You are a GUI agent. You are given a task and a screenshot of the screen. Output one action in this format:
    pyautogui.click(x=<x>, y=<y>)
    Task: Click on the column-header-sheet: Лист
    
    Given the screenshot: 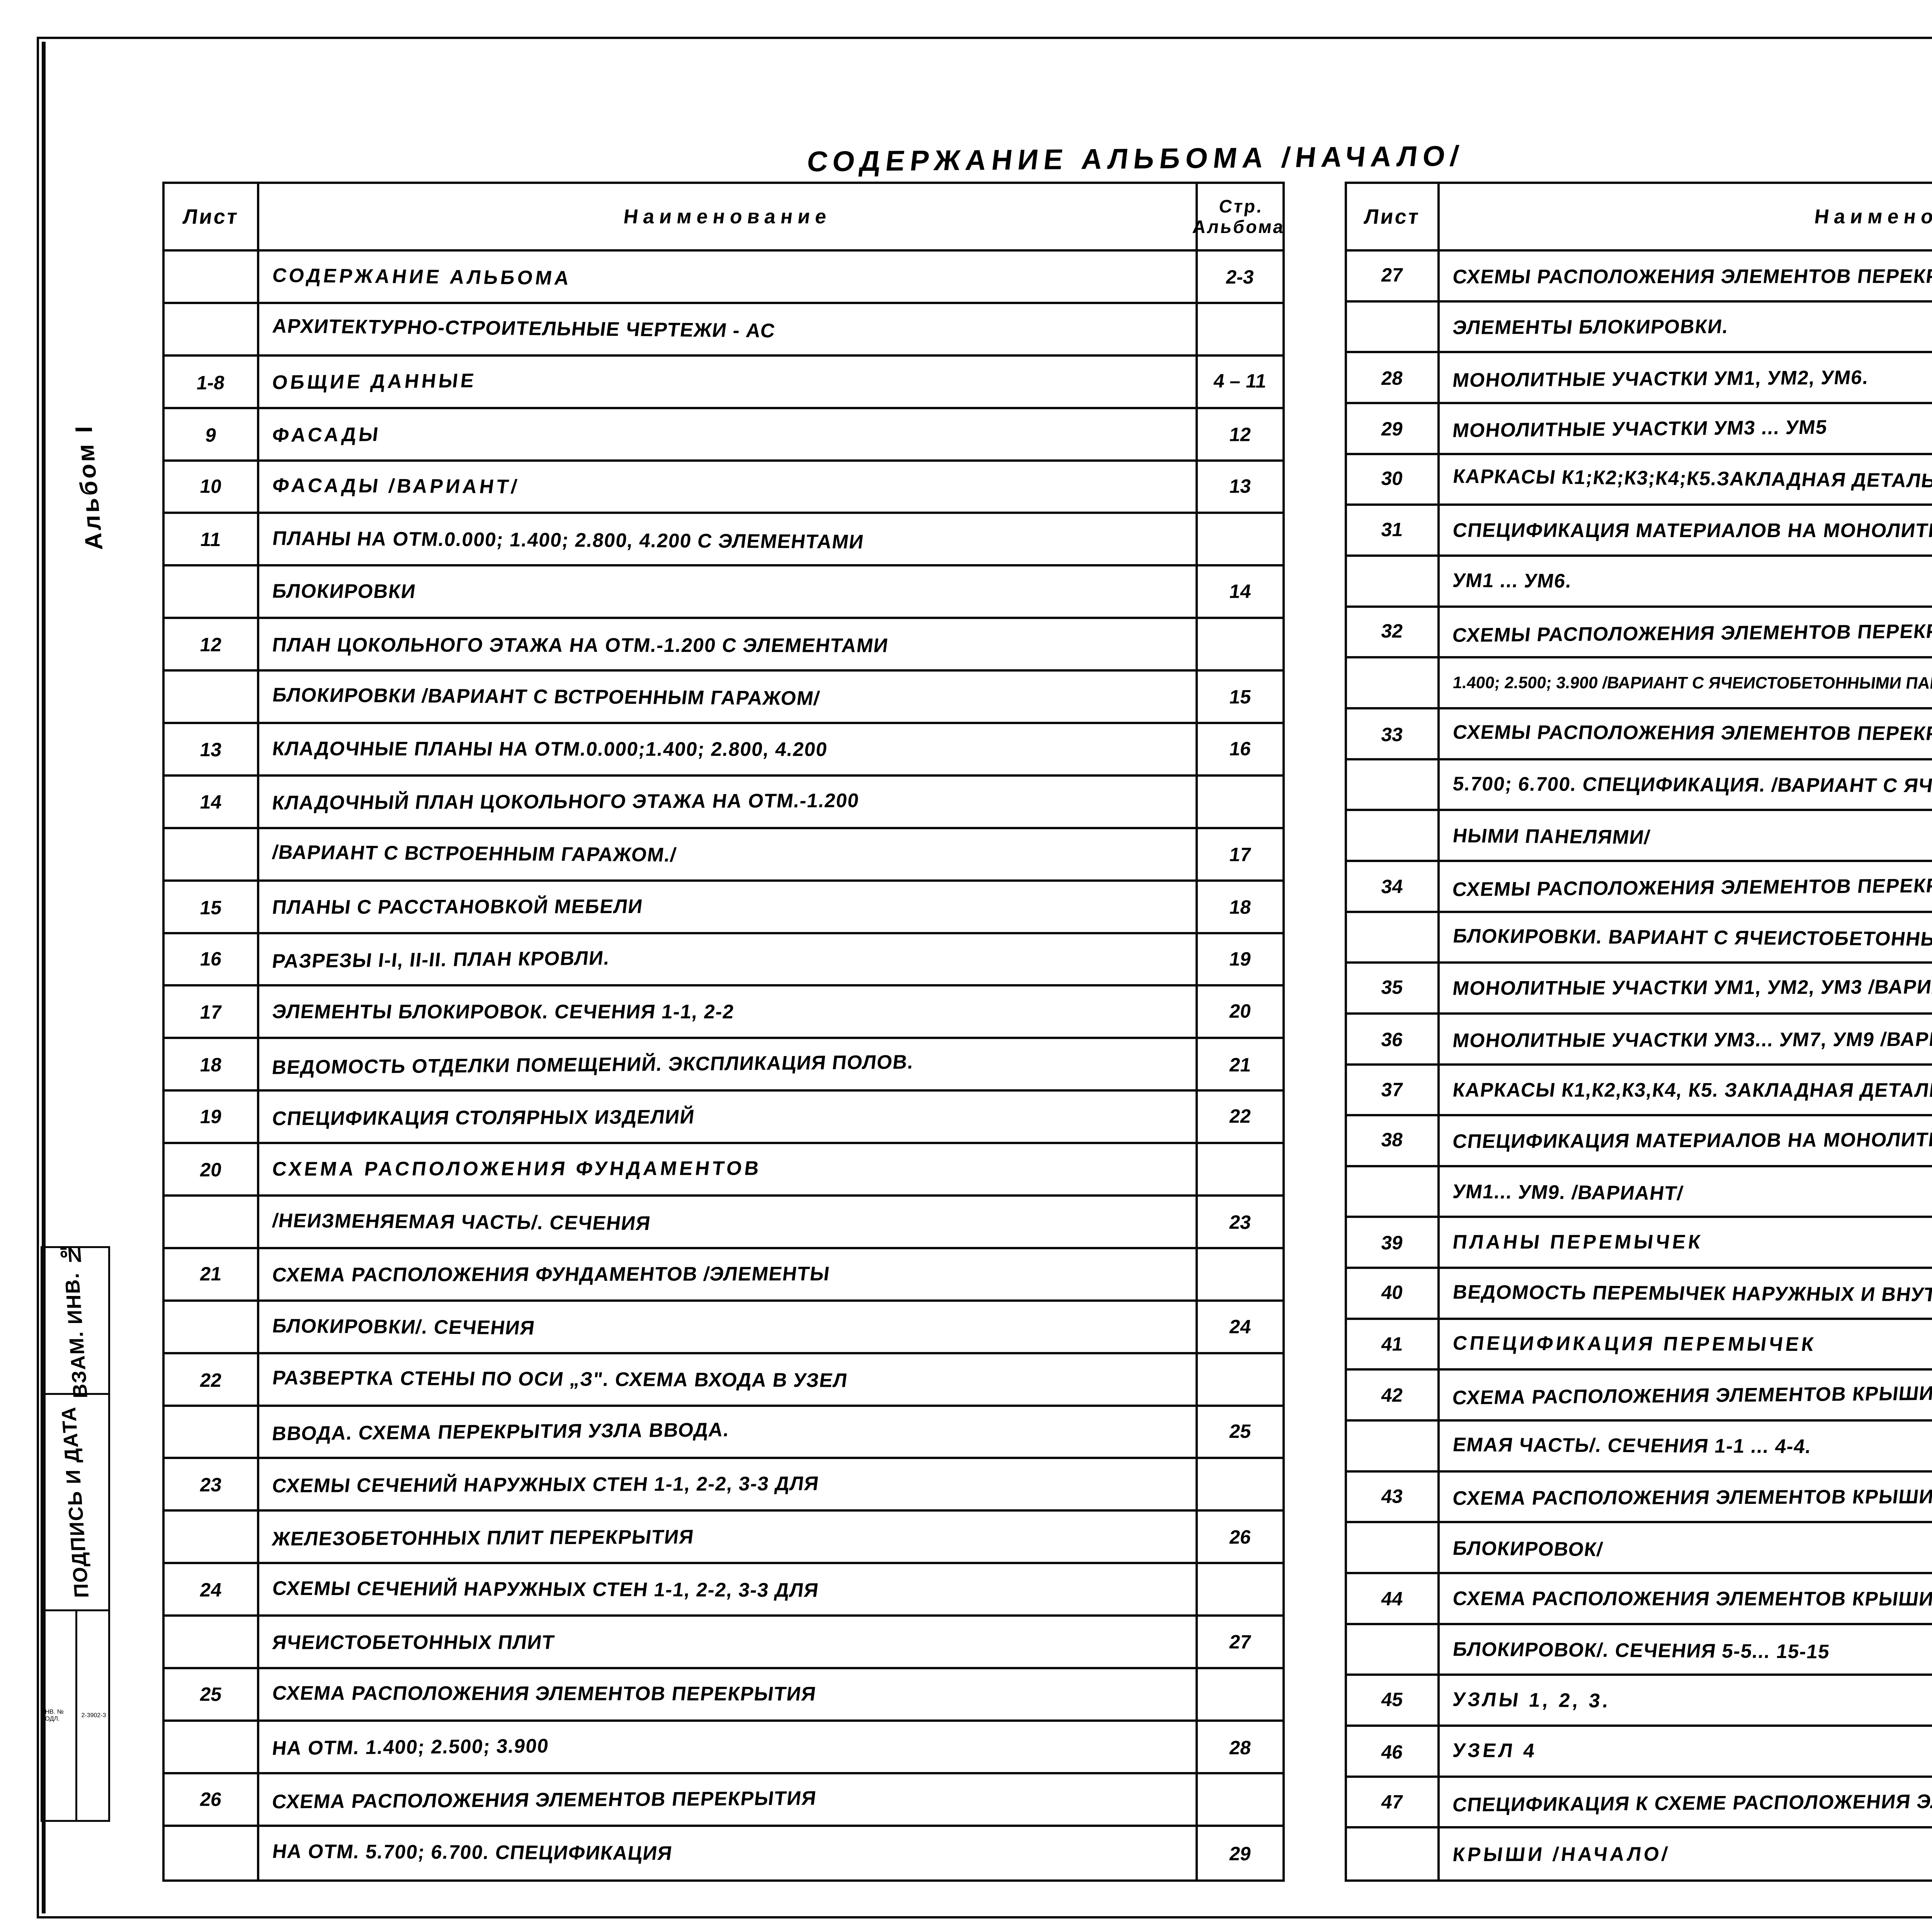 What is the action you would take?
    pyautogui.click(x=1393, y=216)
    